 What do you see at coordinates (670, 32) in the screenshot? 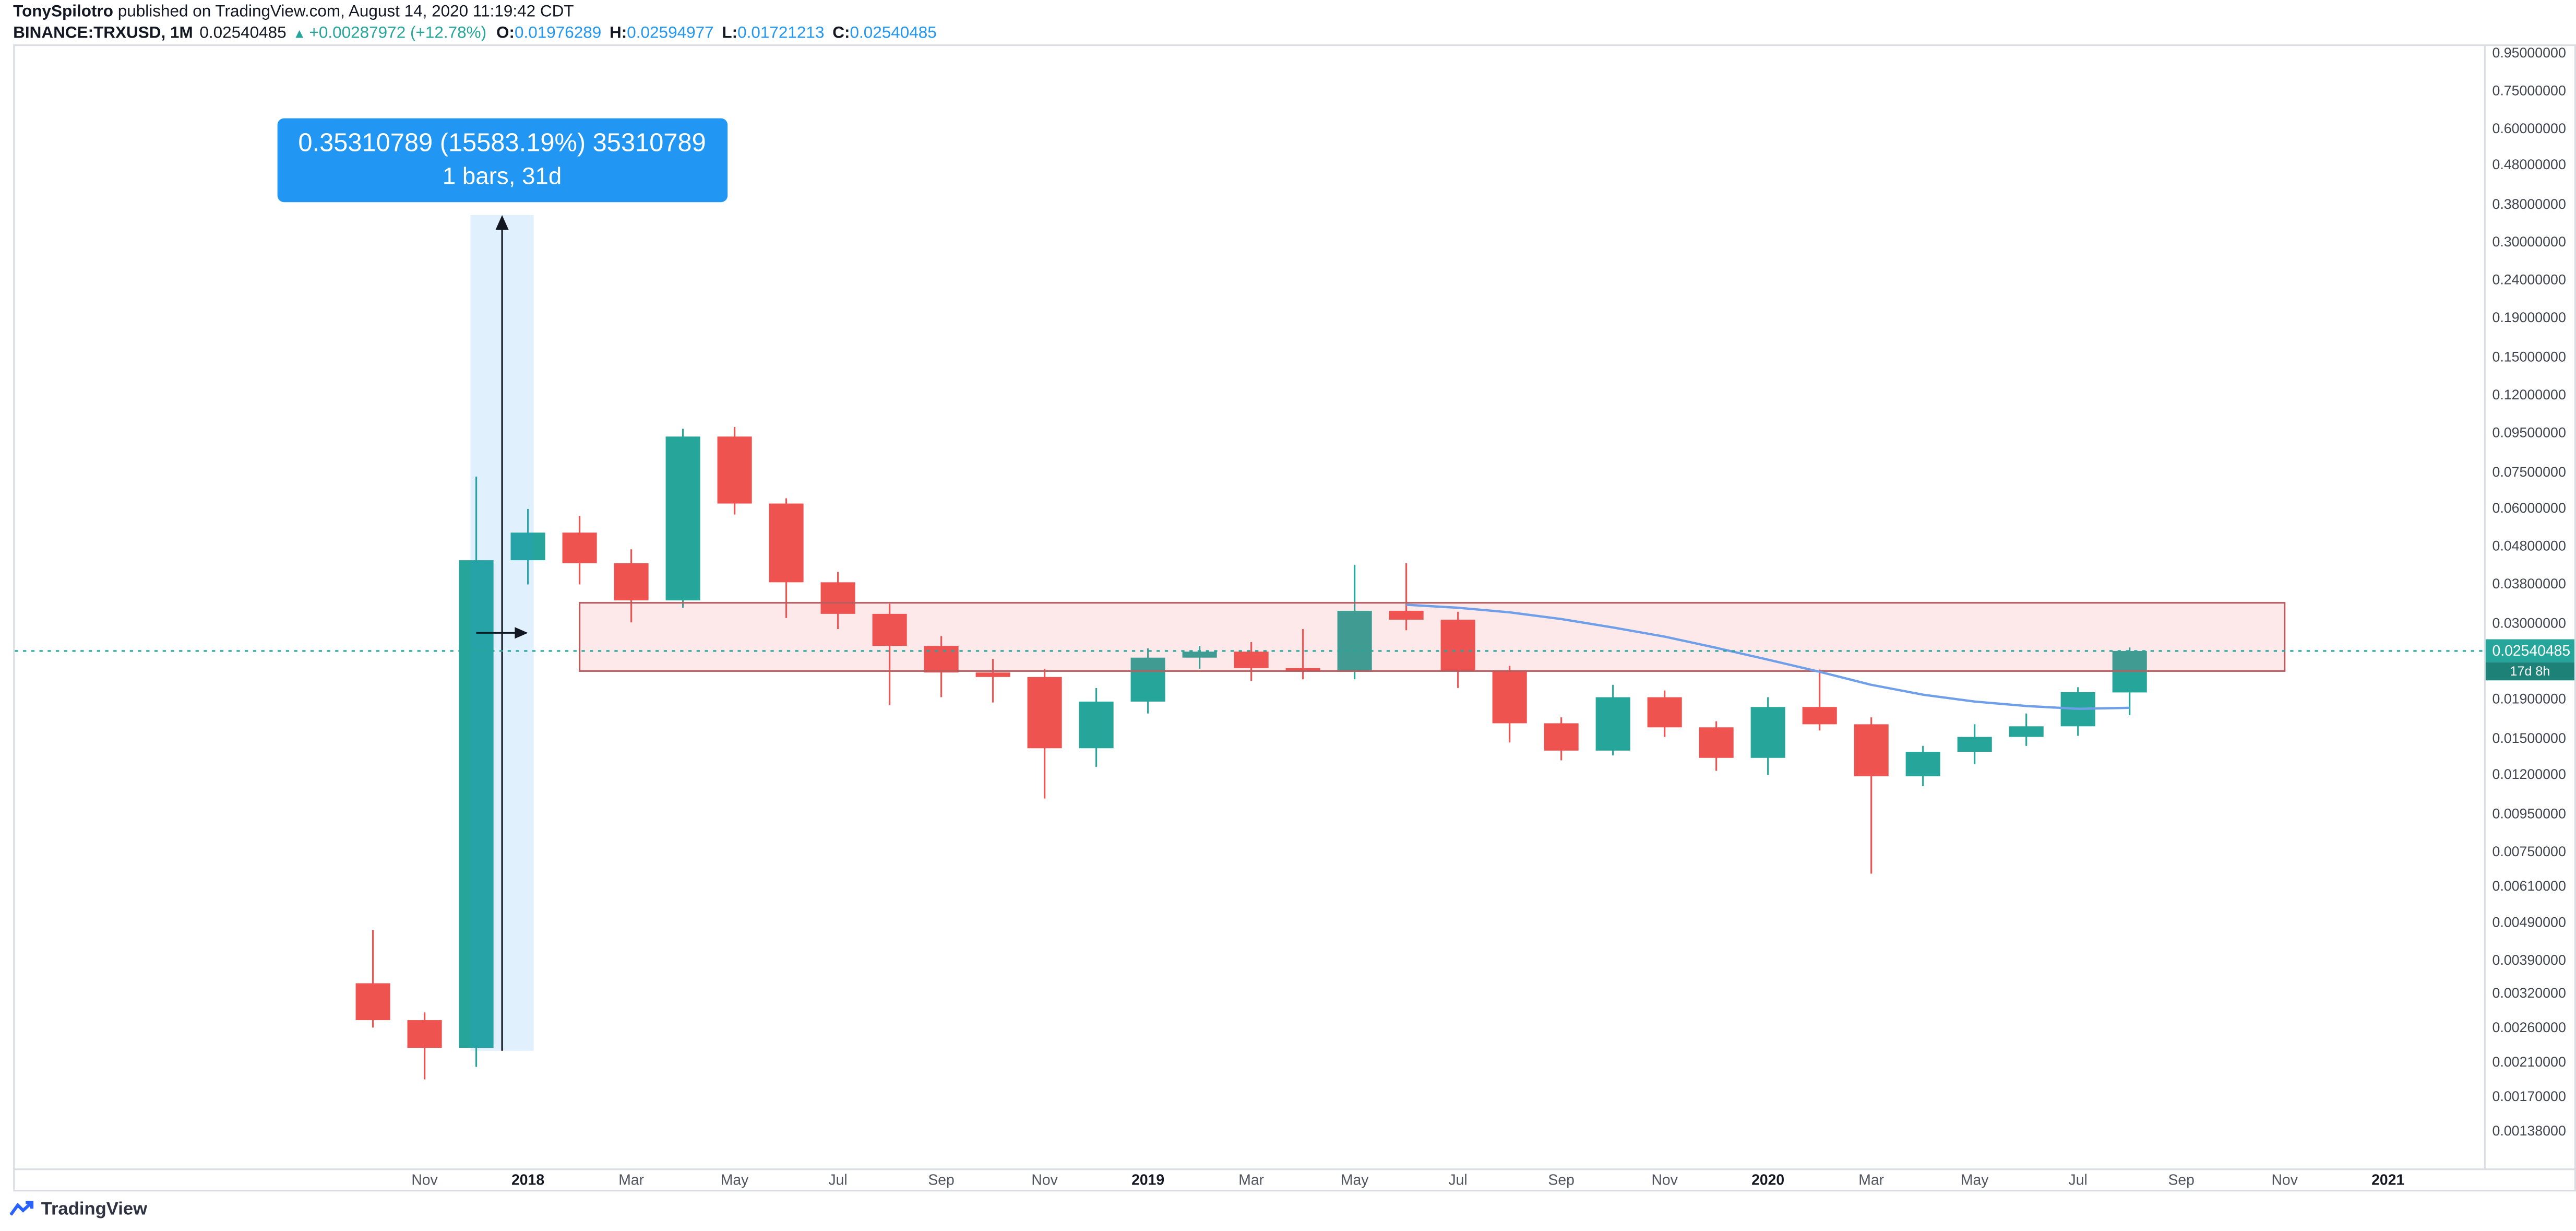
I see `high-value: 0.02594977` at bounding box center [670, 32].